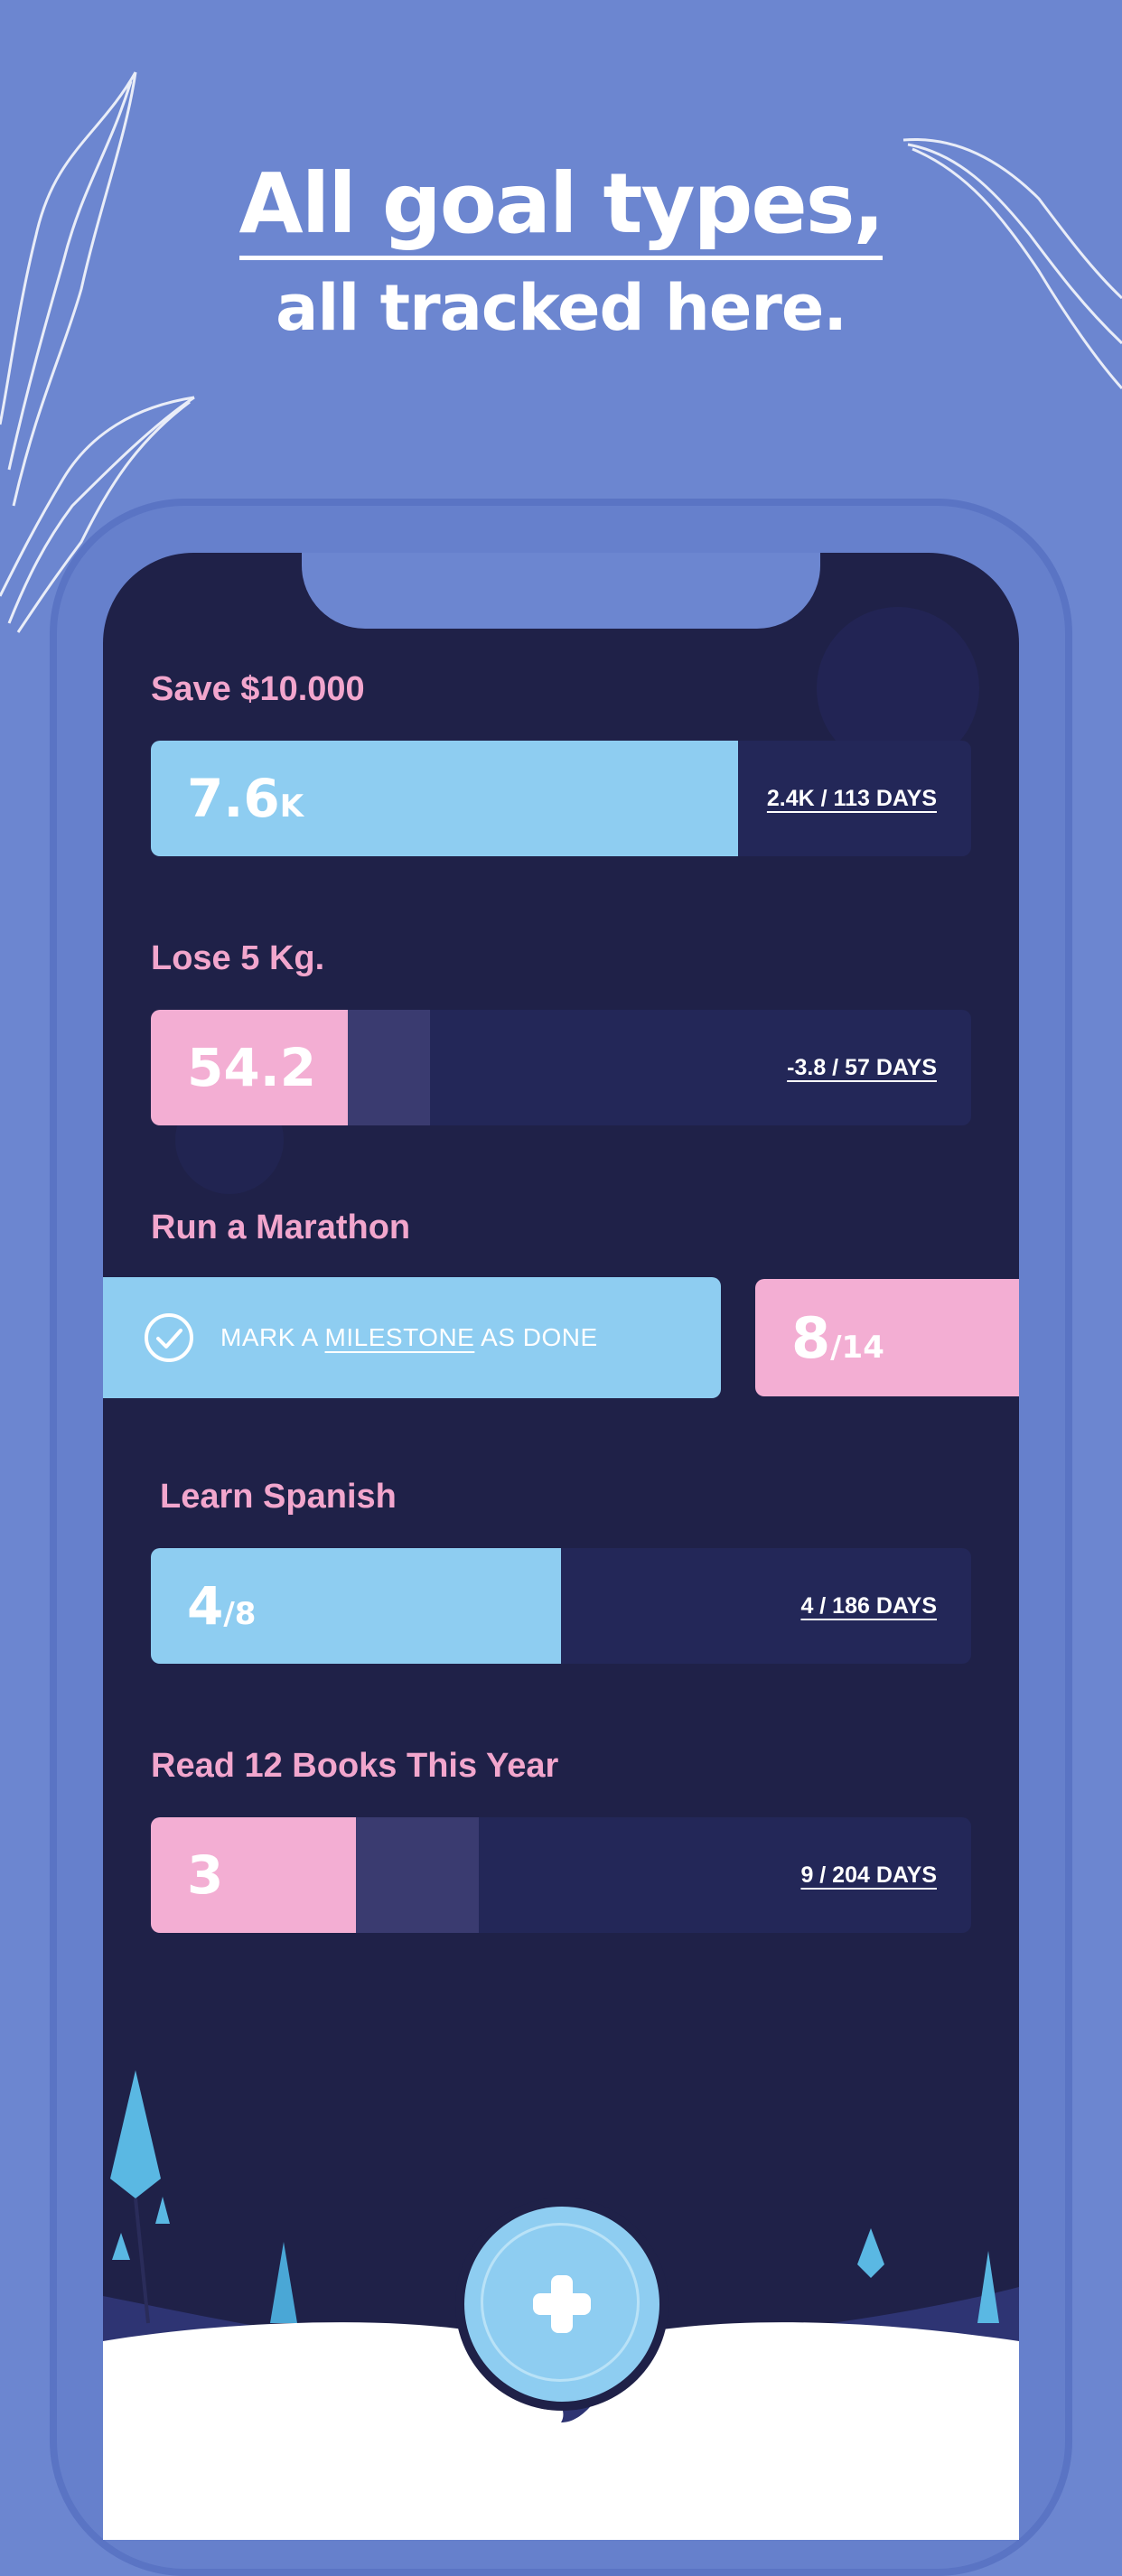 This screenshot has height=2576, width=1122. What do you see at coordinates (887, 1337) in the screenshot?
I see `milestone-count: 8/14` at bounding box center [887, 1337].